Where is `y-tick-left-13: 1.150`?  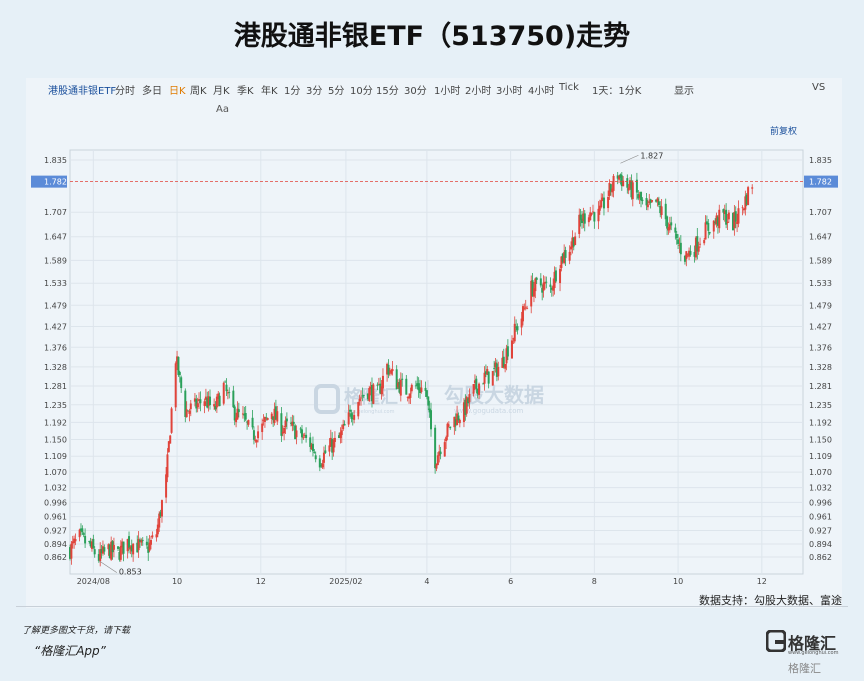
y-tick-left-13: 1.150 is located at coordinates (55, 439).